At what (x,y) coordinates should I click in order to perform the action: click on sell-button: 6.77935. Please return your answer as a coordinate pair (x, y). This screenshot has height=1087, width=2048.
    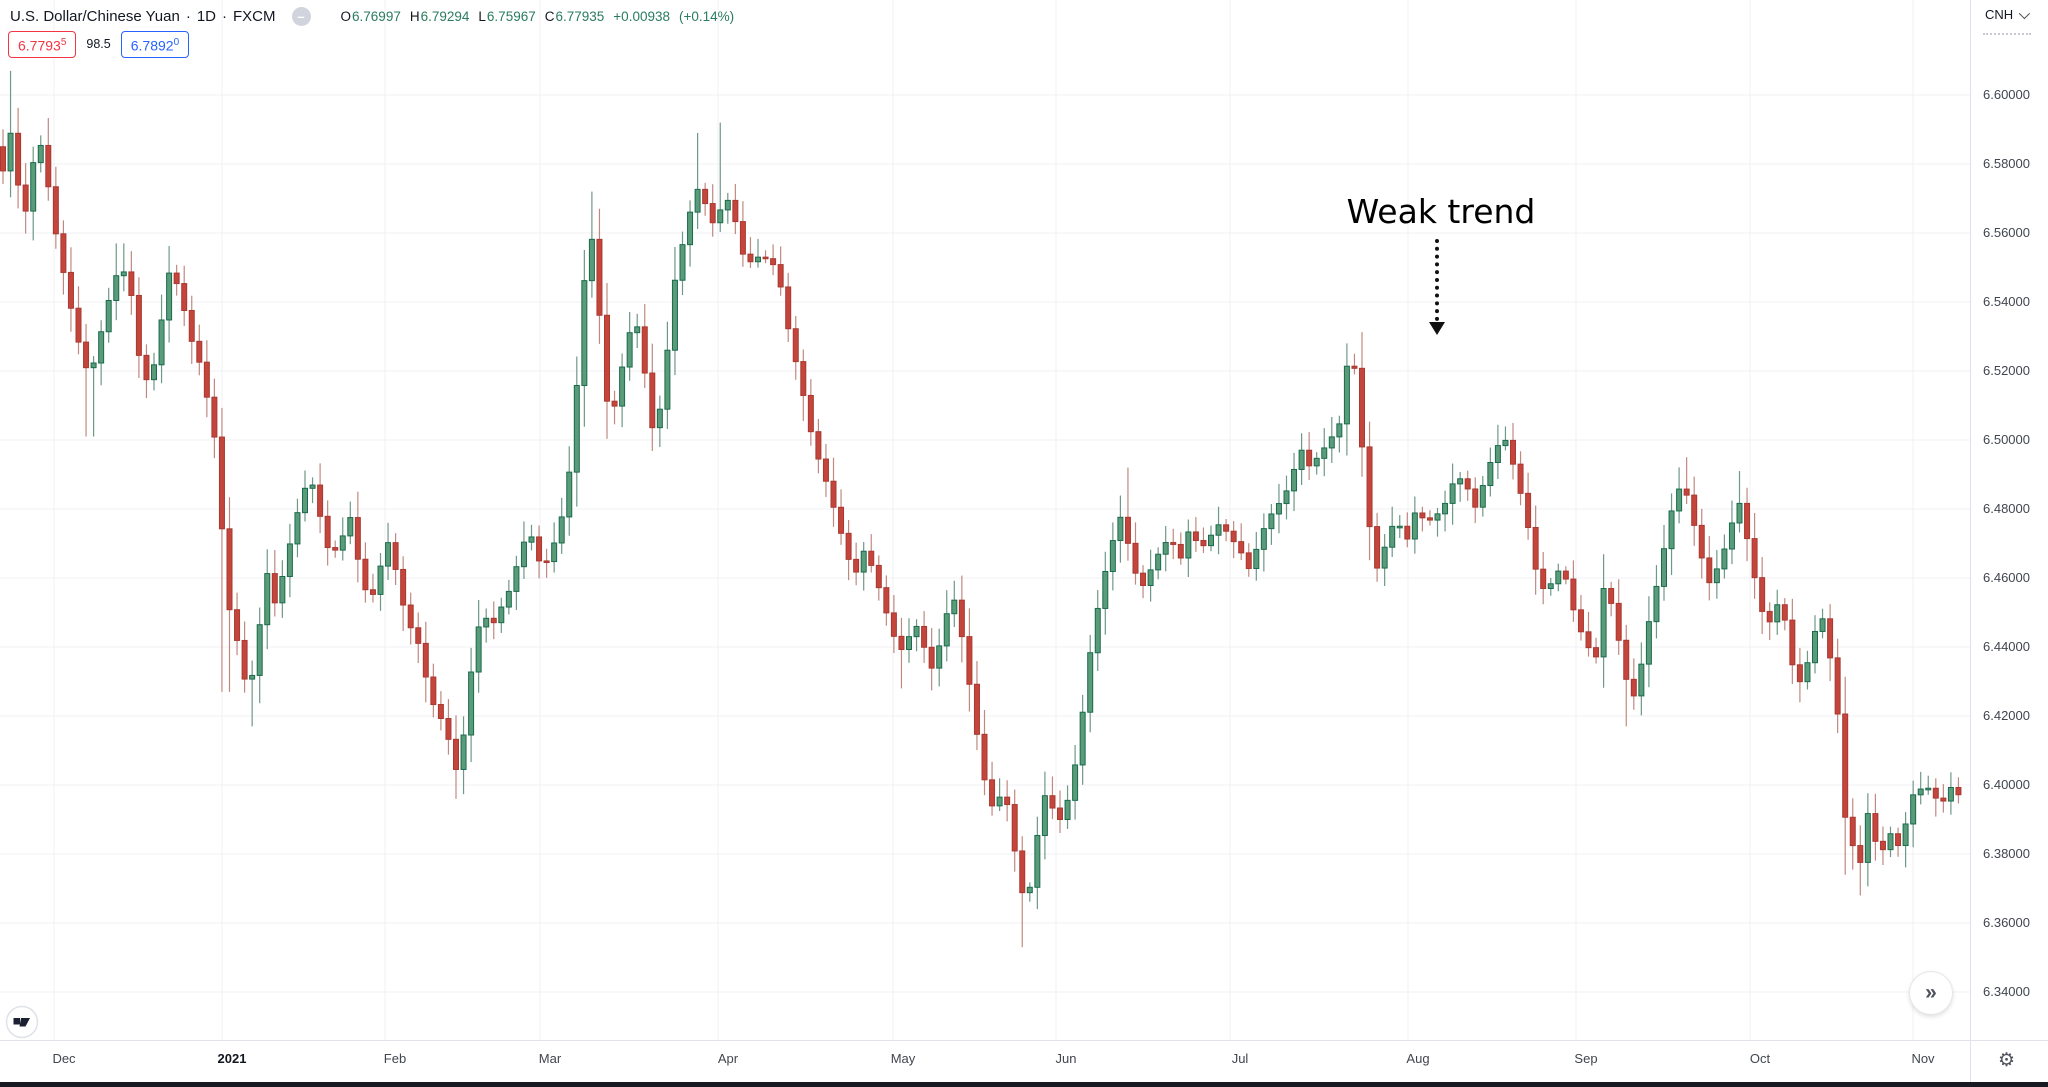
    Looking at the image, I should click on (42, 44).